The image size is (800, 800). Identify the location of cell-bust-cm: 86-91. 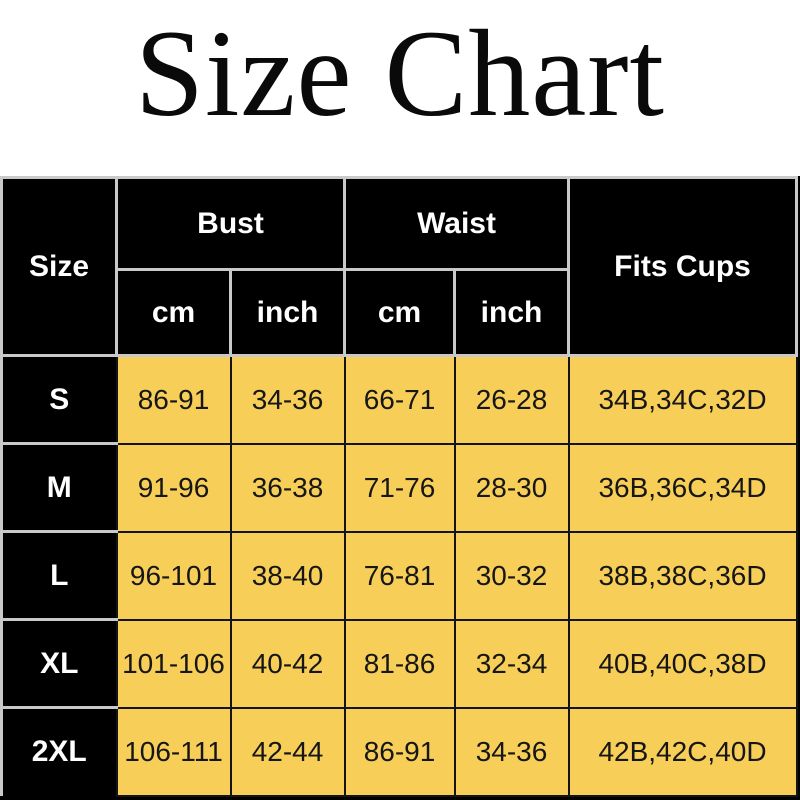
(173, 399).